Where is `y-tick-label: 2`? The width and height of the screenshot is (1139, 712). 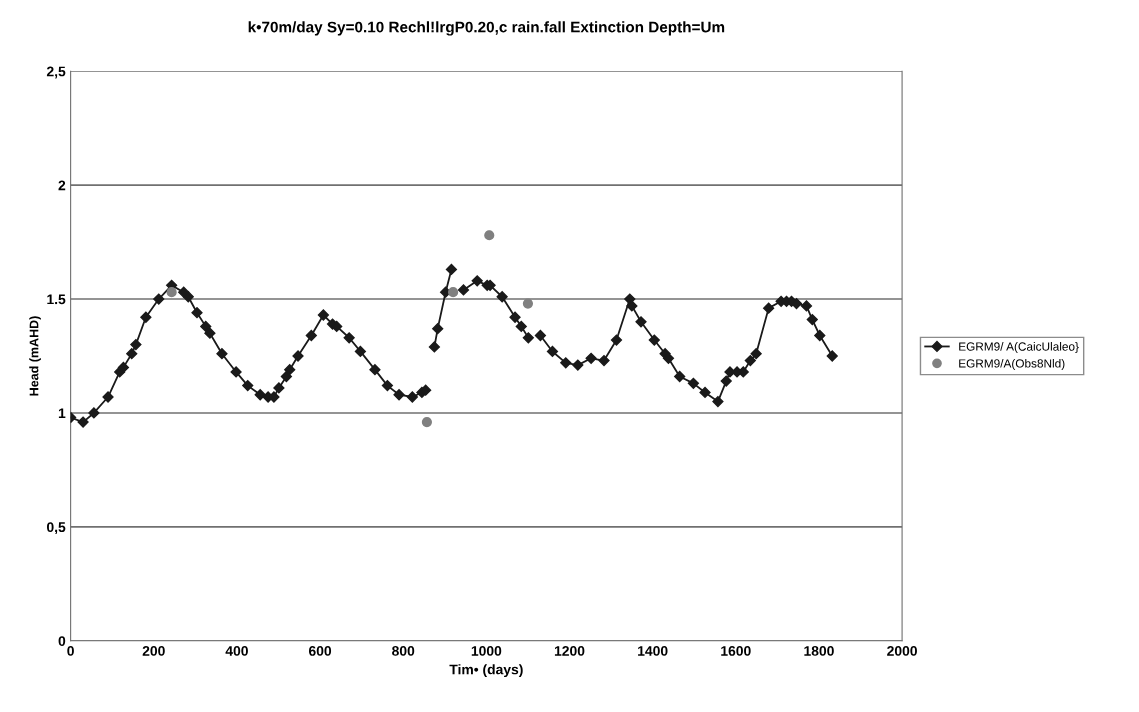 y-tick-label: 2 is located at coordinates (62, 185).